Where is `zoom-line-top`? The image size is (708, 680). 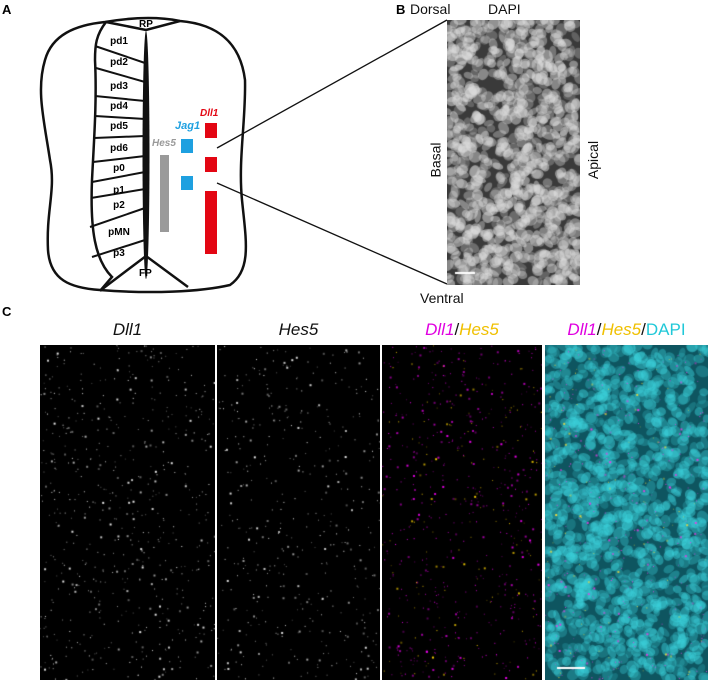 zoom-line-top is located at coordinates (332, 84).